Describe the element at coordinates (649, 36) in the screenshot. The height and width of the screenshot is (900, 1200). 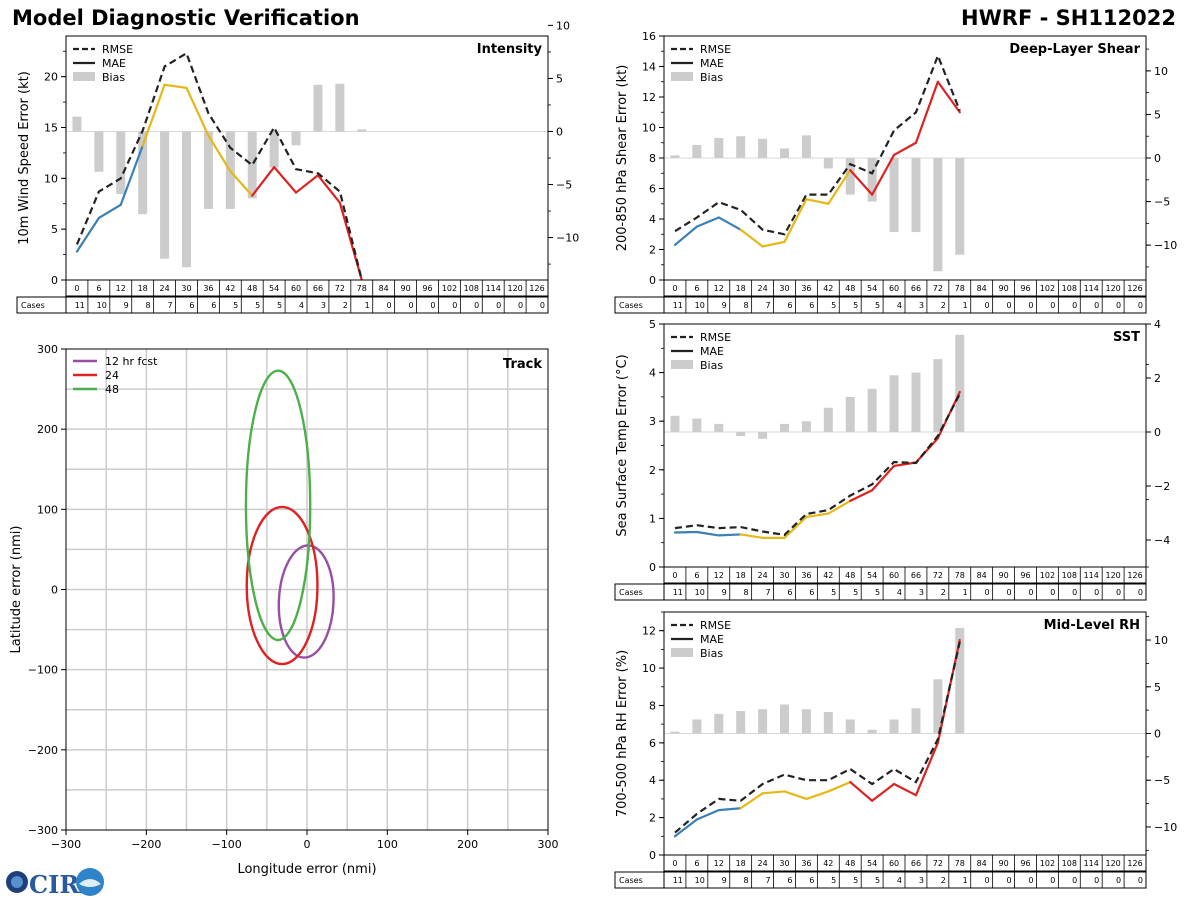
I see `y-tick-label: 16` at that location.